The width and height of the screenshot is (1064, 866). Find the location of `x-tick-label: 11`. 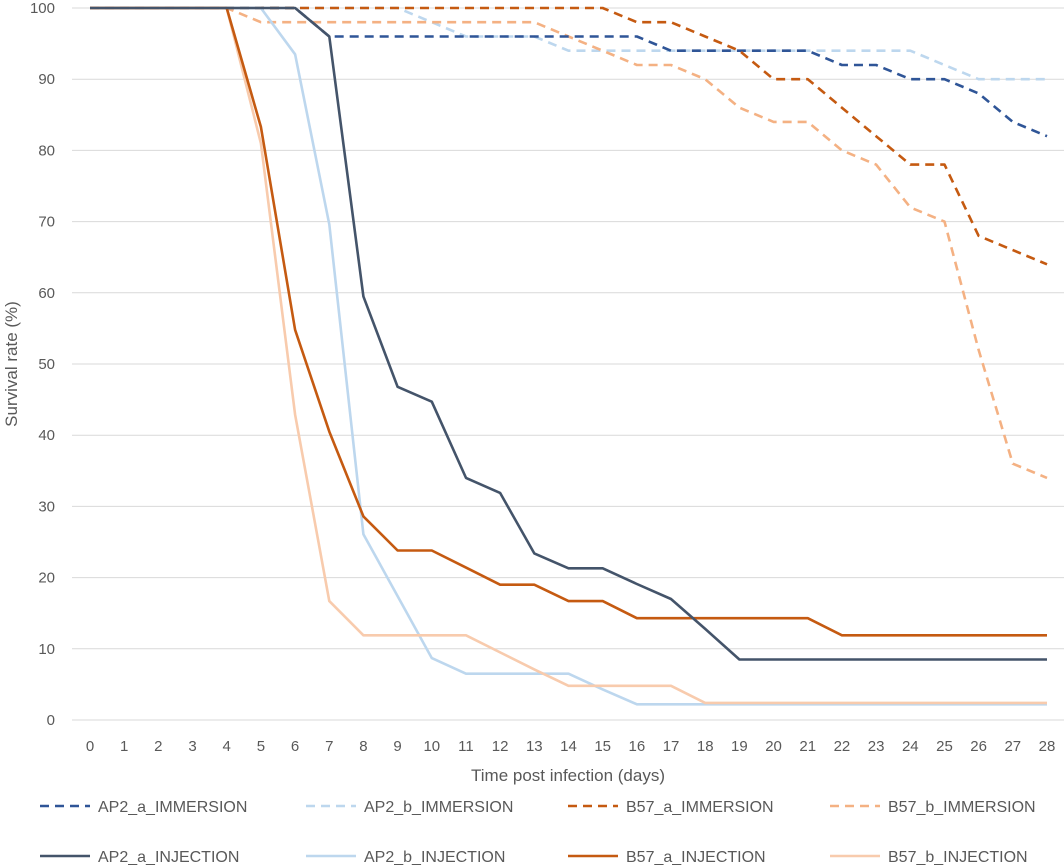

x-tick-label: 11 is located at coordinates (466, 746).